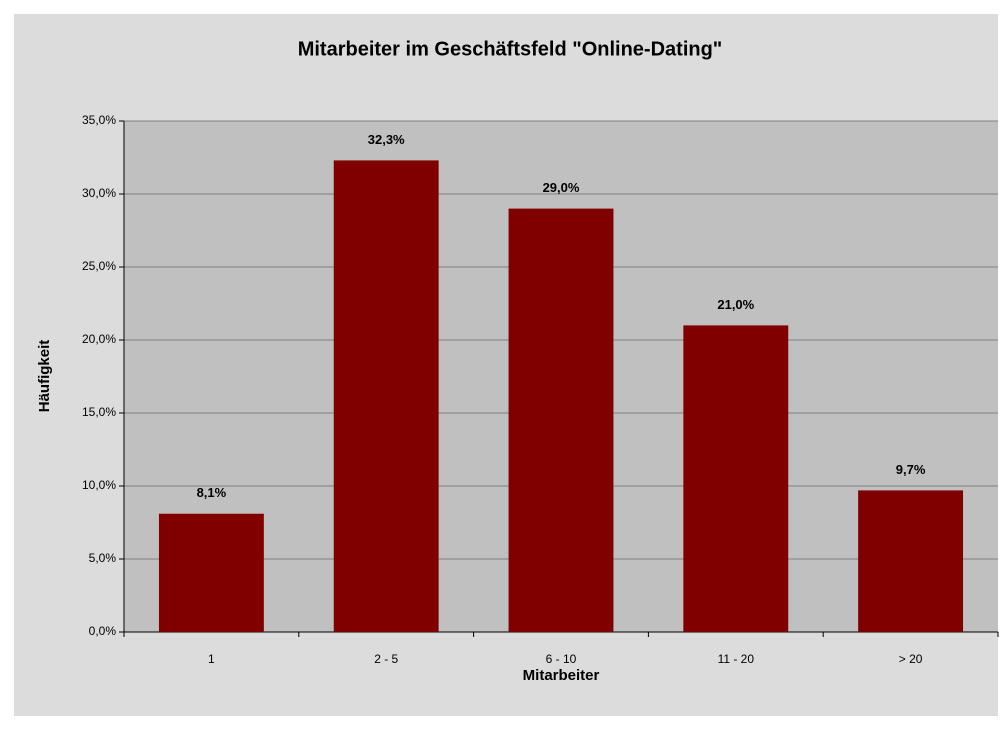 The width and height of the screenshot is (1003, 729). I want to click on x-axis-title: Mitarbeiter, so click(561, 675).